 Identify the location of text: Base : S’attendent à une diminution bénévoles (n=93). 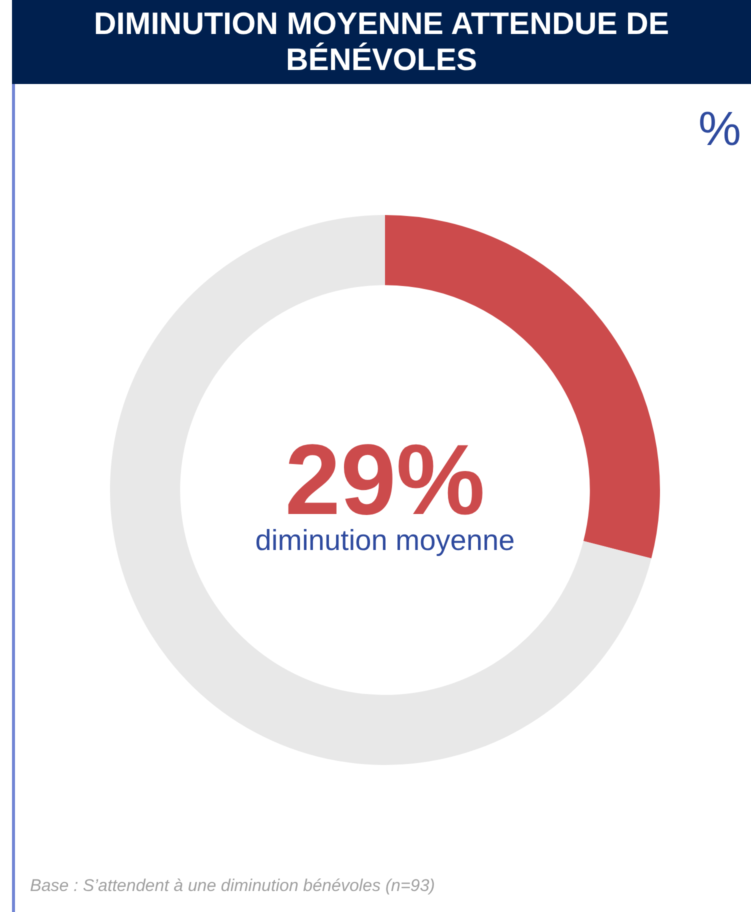
(232, 886).